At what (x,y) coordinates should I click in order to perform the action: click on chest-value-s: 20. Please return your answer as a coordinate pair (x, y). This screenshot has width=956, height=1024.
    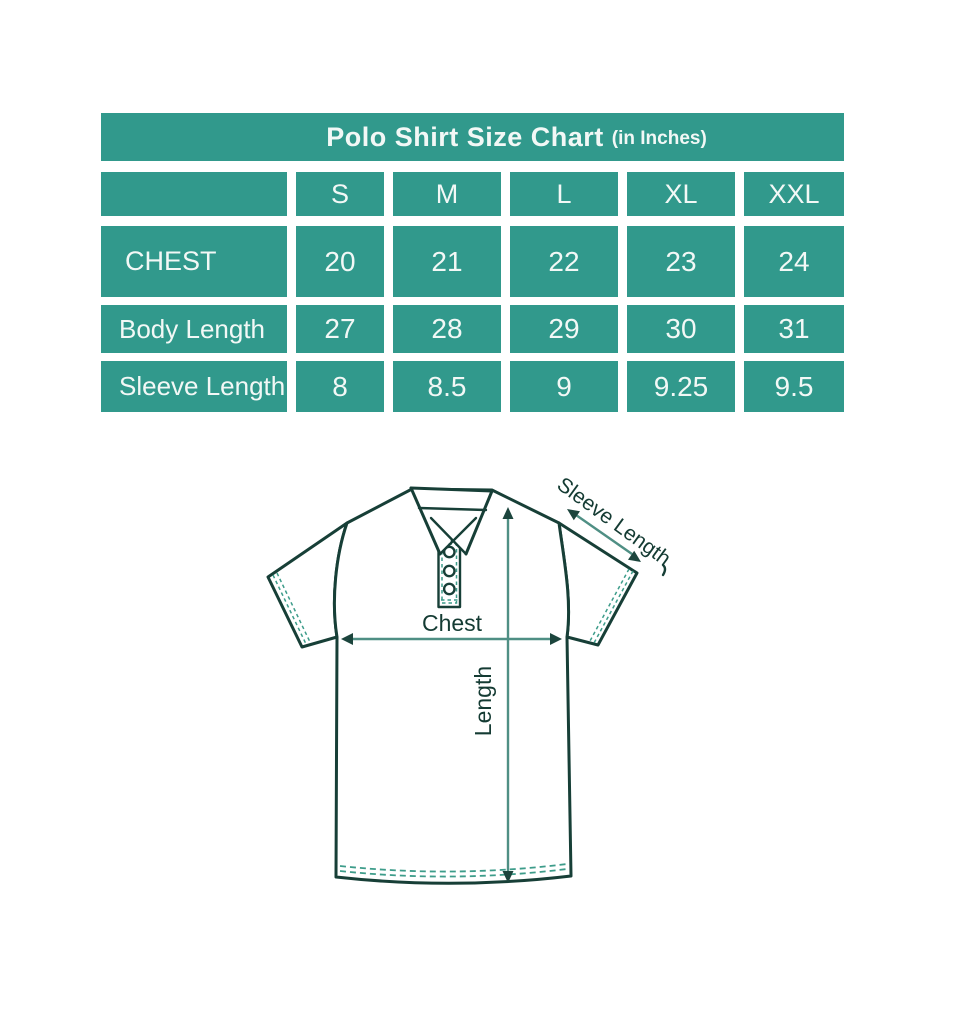
    Looking at the image, I should click on (340, 261).